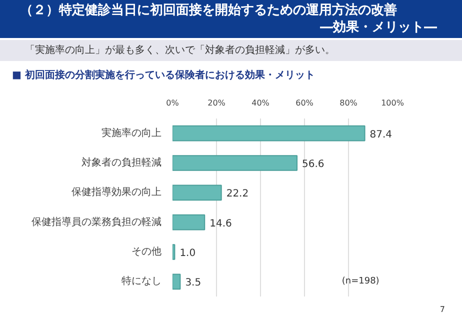 This screenshot has height=320, width=462. What do you see at coordinates (117, 192) in the screenshot?
I see `y-tick-label: 保健指導効果の向上` at bounding box center [117, 192].